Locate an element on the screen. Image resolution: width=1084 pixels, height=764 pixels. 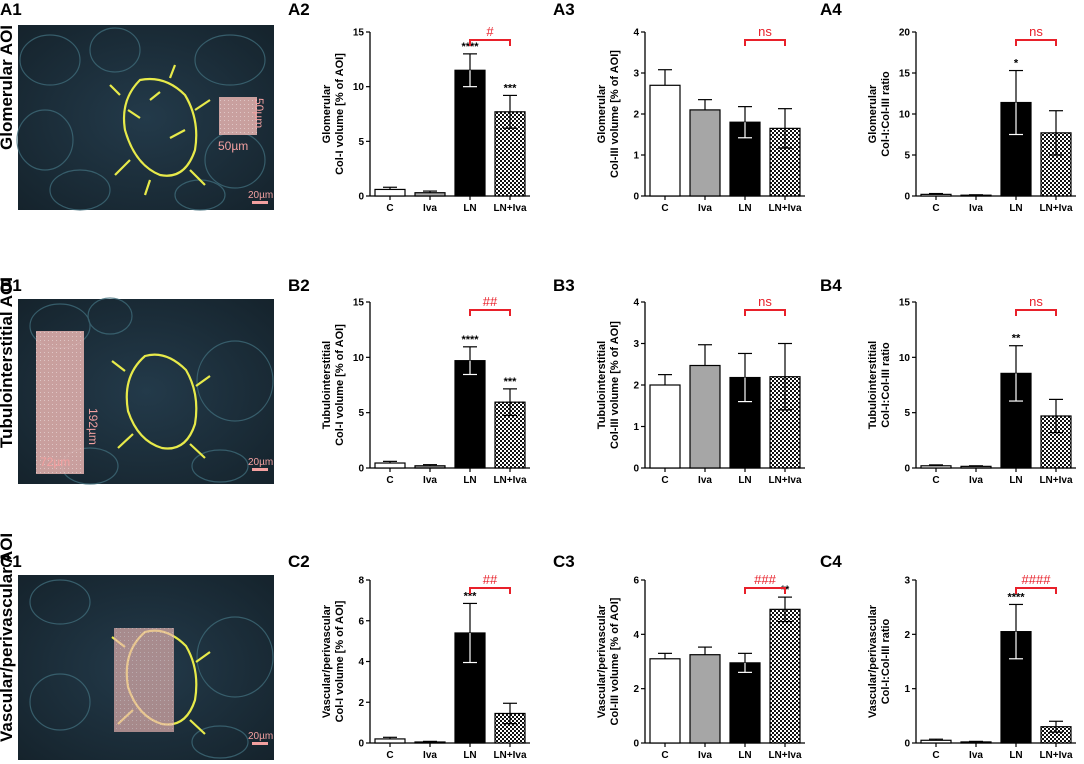
panel-label: C4 is located at coordinates (831, 561).